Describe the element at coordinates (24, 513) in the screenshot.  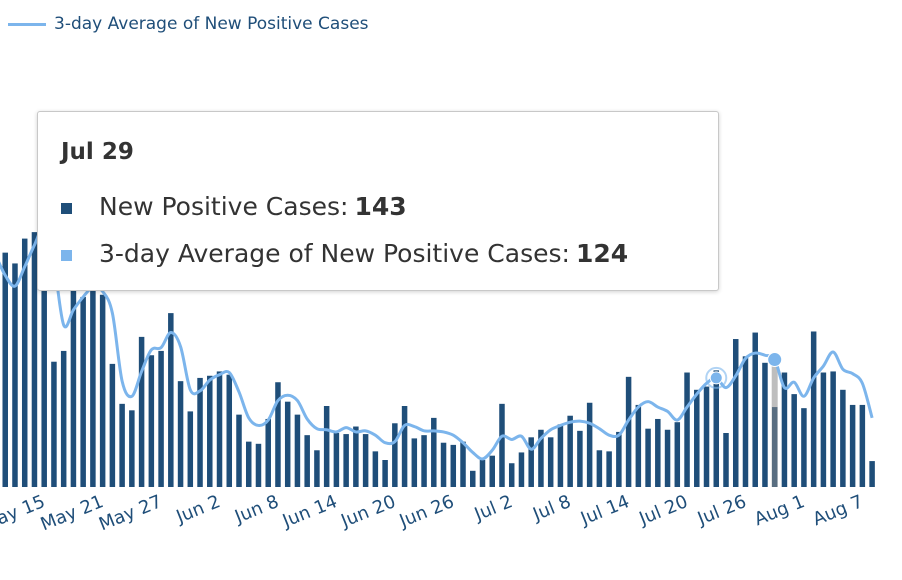
I see `x-tick-label: May 15` at that location.